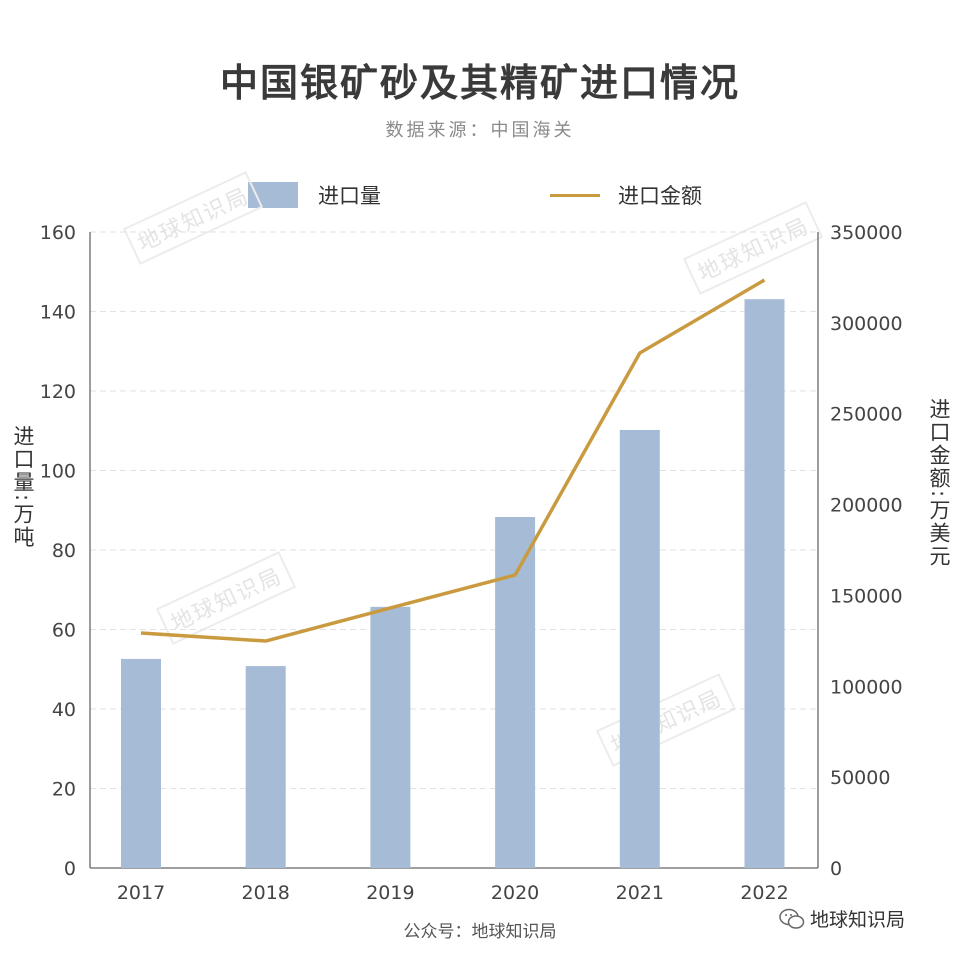 This screenshot has width=960, height=960. What do you see at coordinates (866, 506) in the screenshot?
I see `y-tick-right: 200000` at bounding box center [866, 506].